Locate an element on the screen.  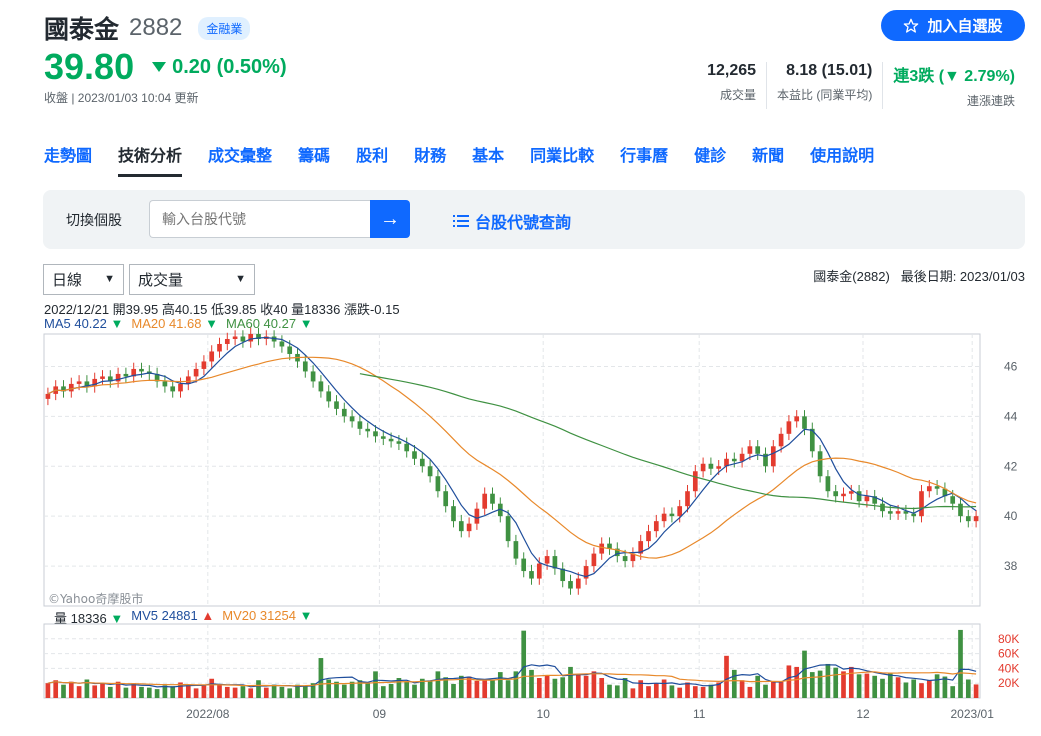
tab-health: 健診 is located at coordinates (710, 156).